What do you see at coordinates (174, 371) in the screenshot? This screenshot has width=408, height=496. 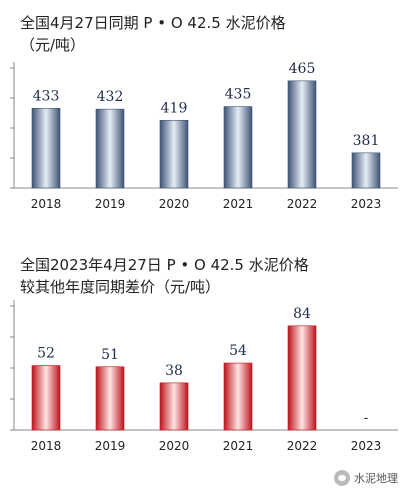 I see `data-label-2020: 38` at bounding box center [174, 371].